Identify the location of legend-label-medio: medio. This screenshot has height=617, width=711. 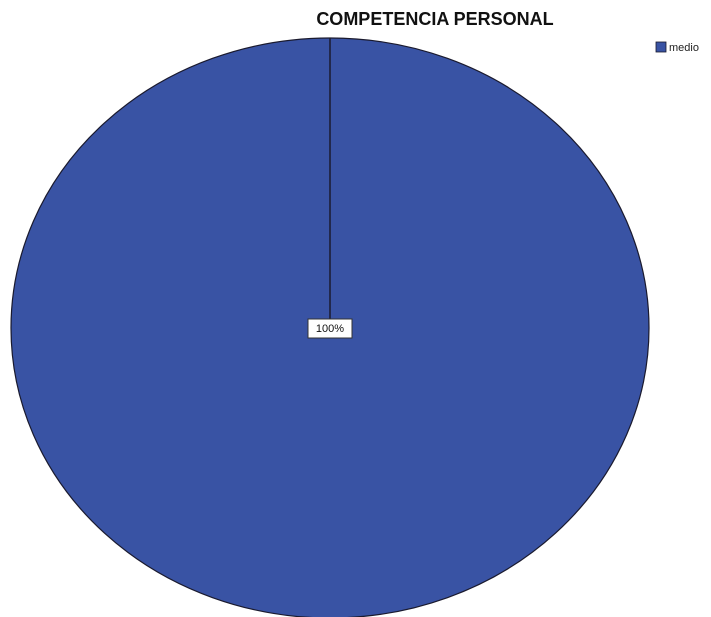
(684, 48).